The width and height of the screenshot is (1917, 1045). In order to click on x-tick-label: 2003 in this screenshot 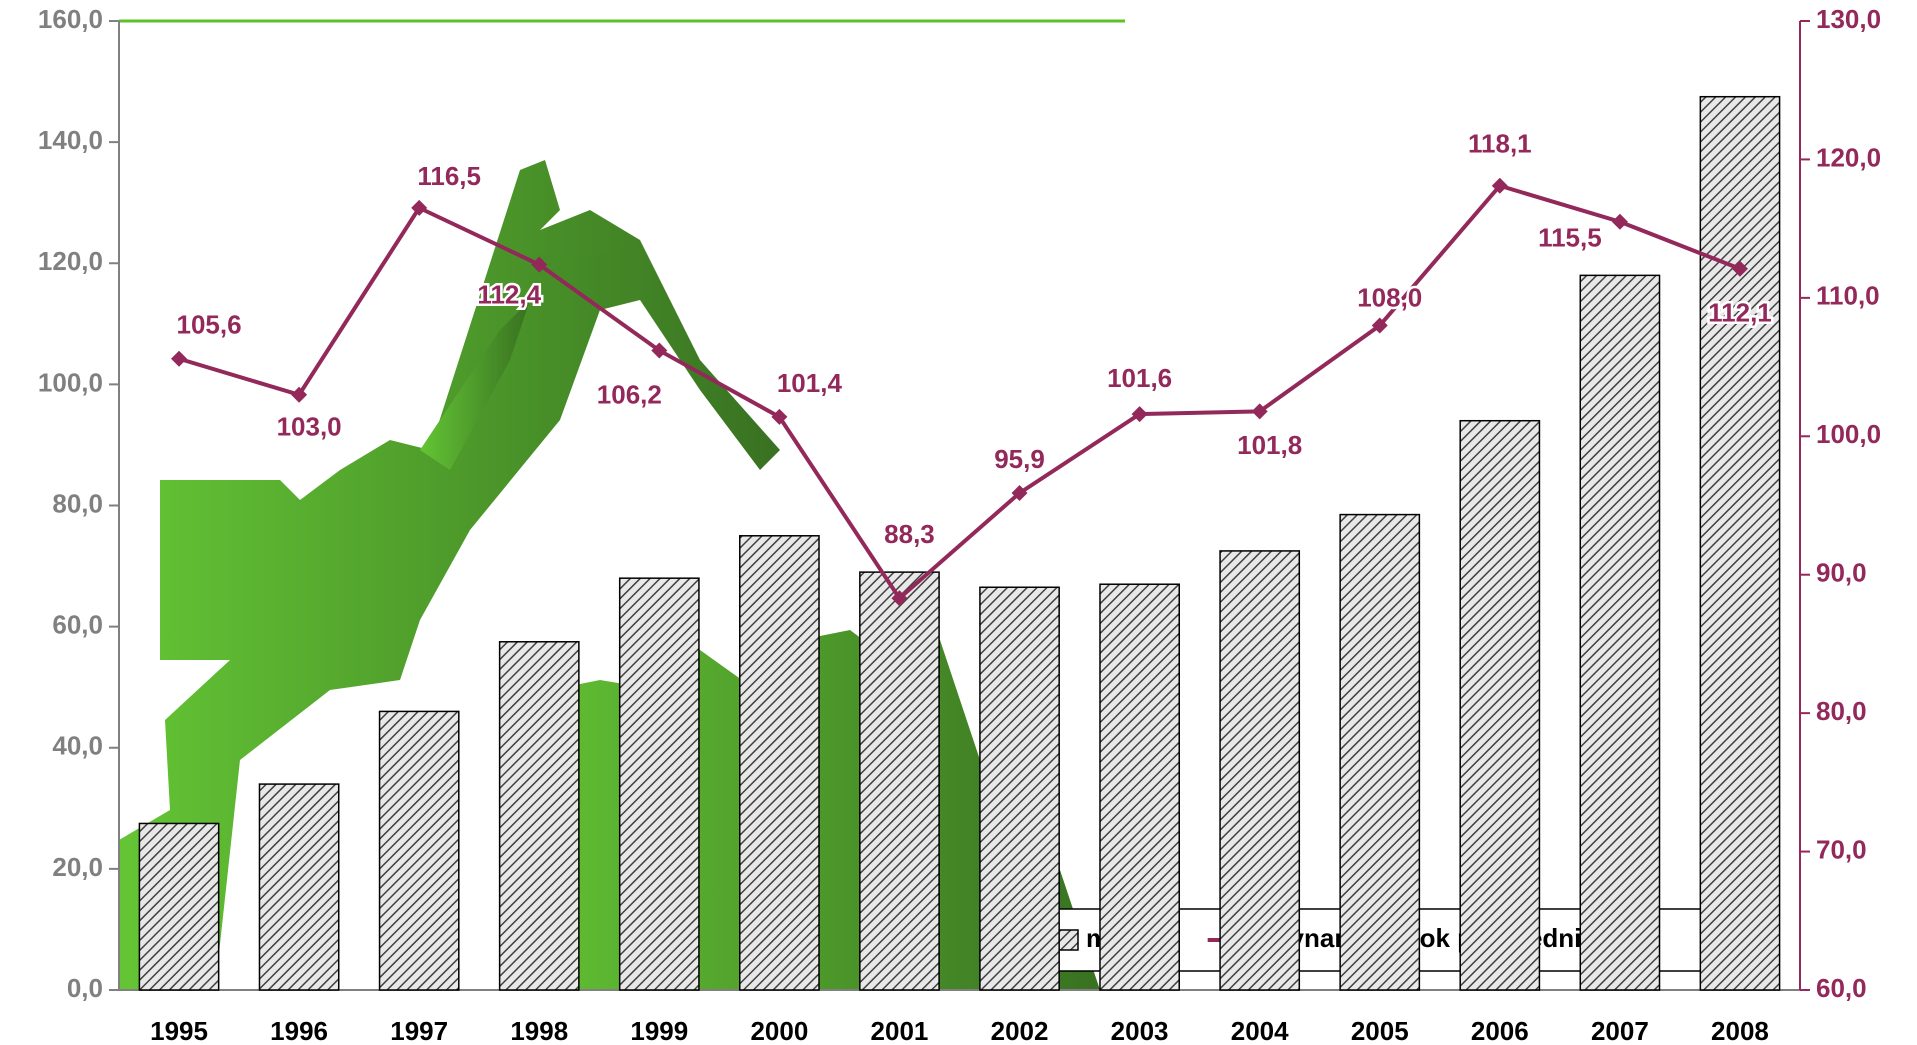, I will do `click(1140, 1030)`.